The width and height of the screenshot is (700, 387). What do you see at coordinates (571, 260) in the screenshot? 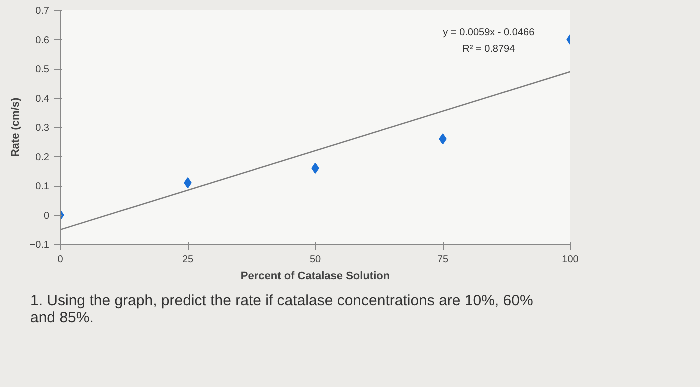
I see `x-tick-label: 100` at bounding box center [571, 260].